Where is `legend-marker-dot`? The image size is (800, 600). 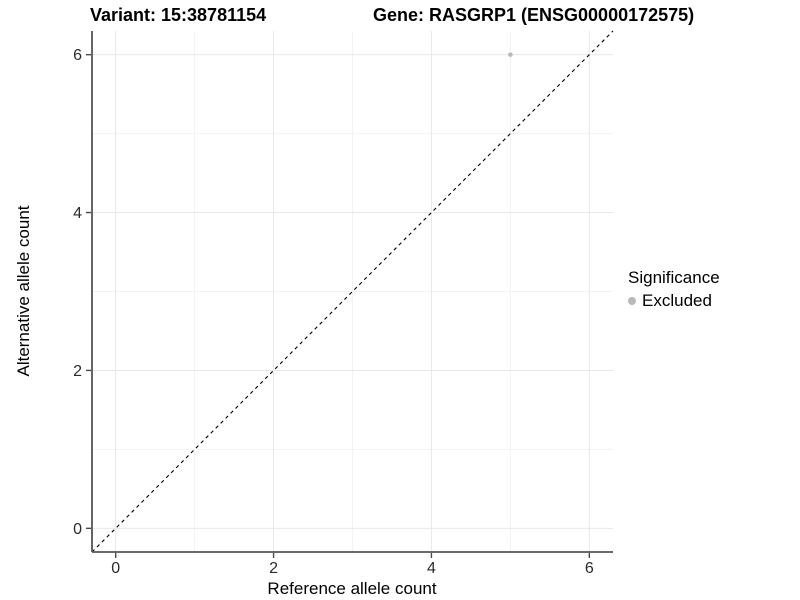
legend-marker-dot is located at coordinates (632, 301).